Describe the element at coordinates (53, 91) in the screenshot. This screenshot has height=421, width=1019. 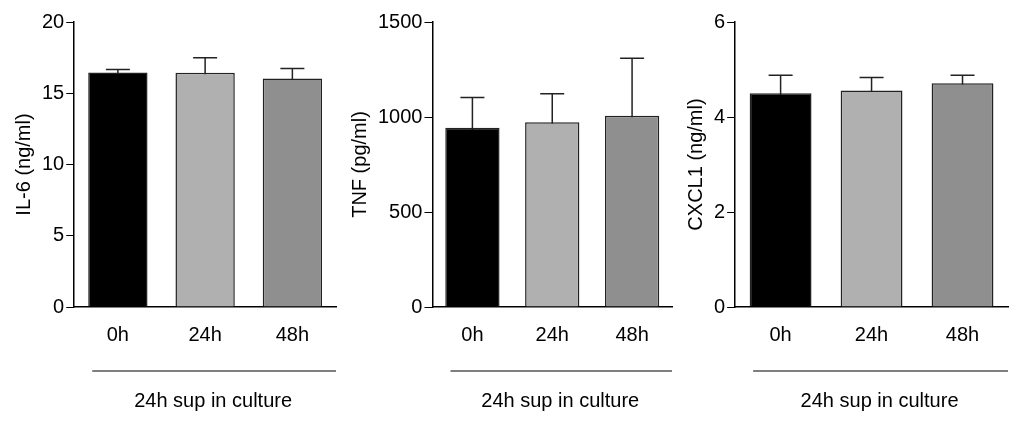
I see `y-tick-label: 15` at that location.